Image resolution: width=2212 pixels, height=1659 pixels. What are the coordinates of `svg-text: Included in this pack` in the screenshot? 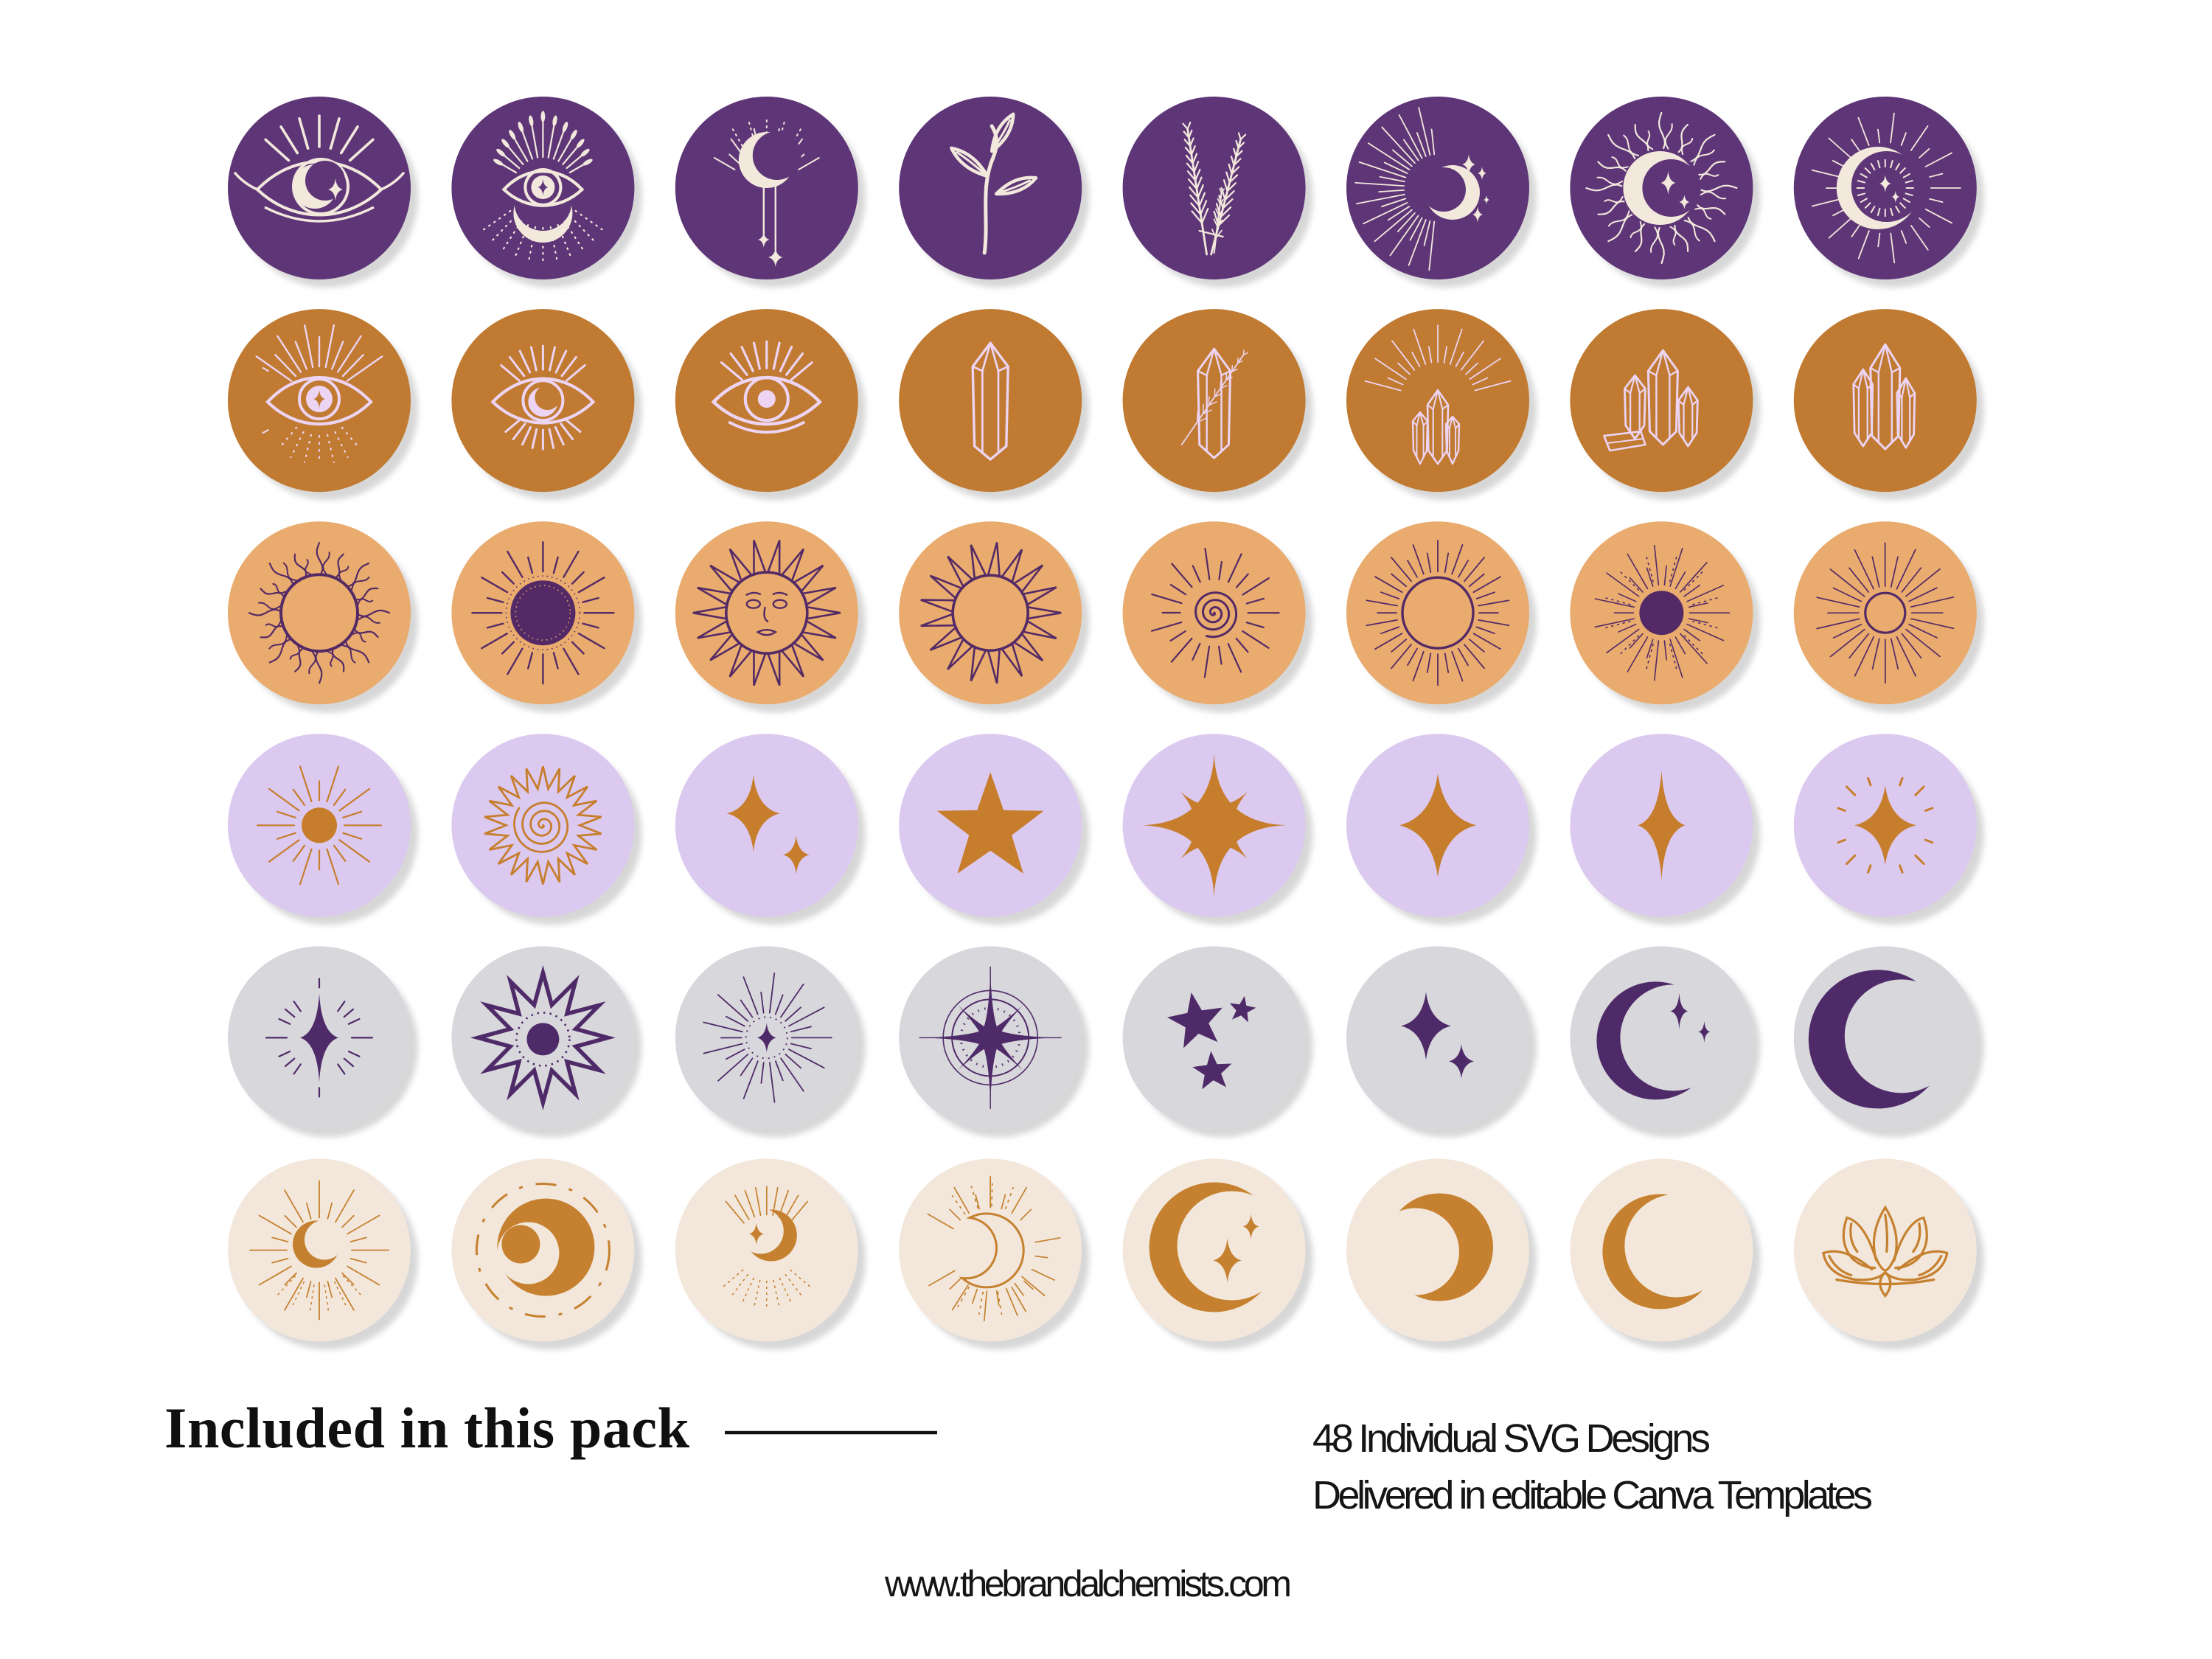 It's located at (427, 1428).